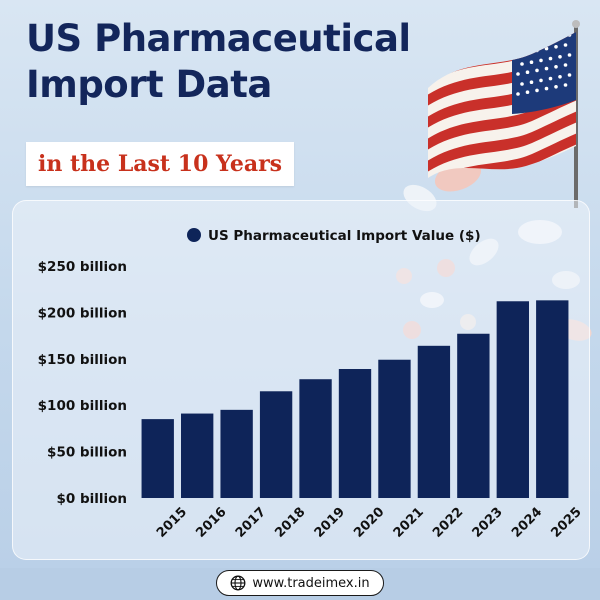  I want to click on legend-marker, so click(194, 235).